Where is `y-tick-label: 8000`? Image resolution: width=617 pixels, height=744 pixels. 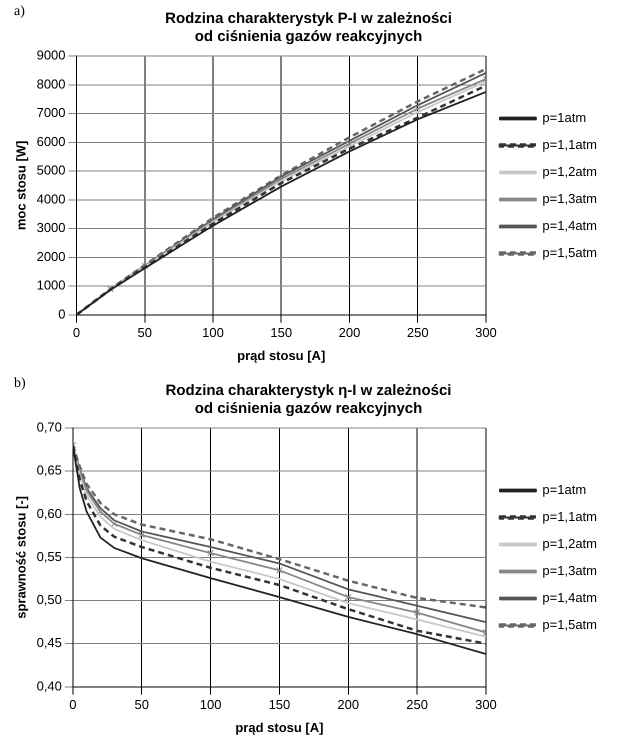 y-tick-label: 8000 is located at coordinates (51, 84).